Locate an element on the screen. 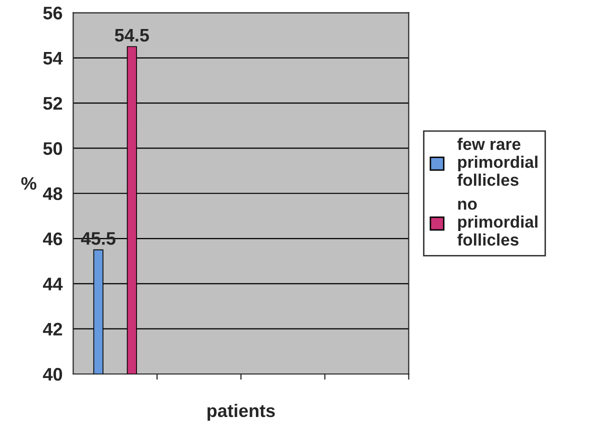 Image resolution: width=610 pixels, height=425 pixels. y-tick-label: 48 is located at coordinates (52, 193).